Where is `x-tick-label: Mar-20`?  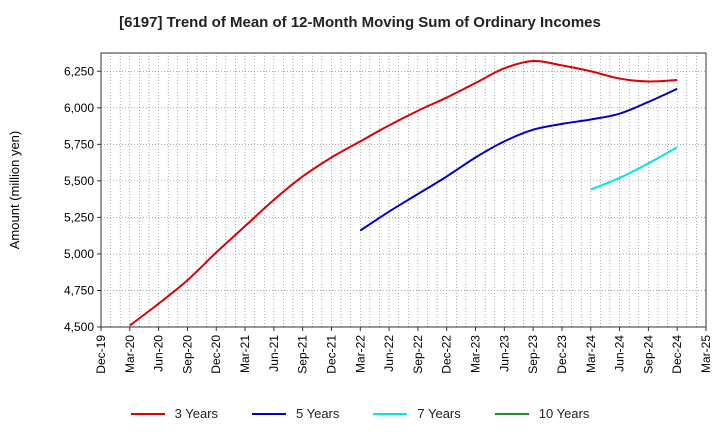
x-tick-label: Mar-20 is located at coordinates (130, 354).